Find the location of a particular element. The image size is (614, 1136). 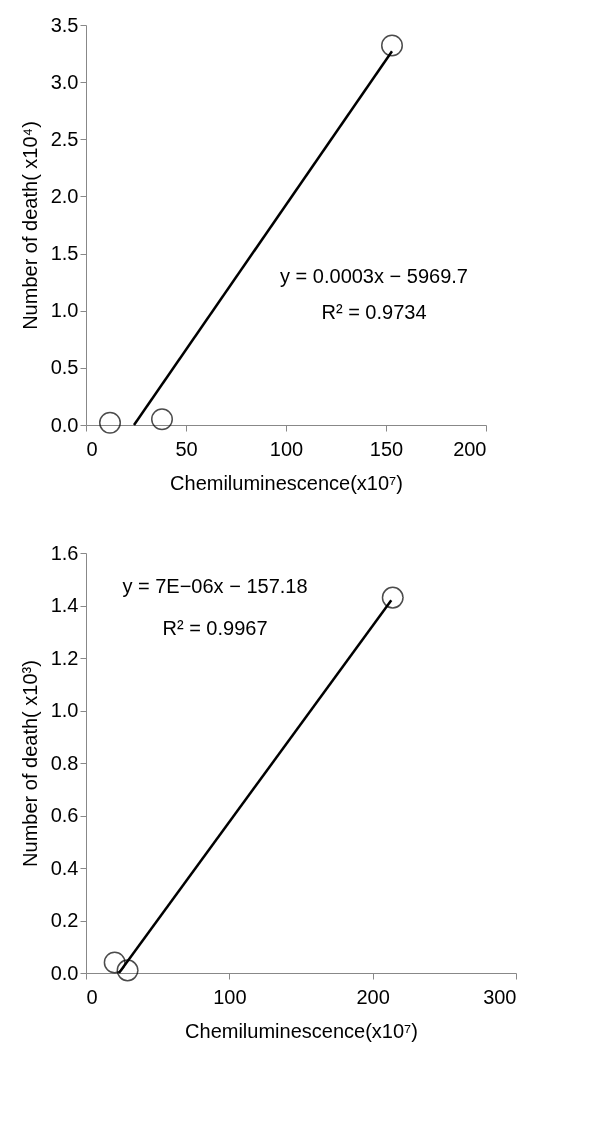

annotation: R² = 0.9734 is located at coordinates (374, 312).